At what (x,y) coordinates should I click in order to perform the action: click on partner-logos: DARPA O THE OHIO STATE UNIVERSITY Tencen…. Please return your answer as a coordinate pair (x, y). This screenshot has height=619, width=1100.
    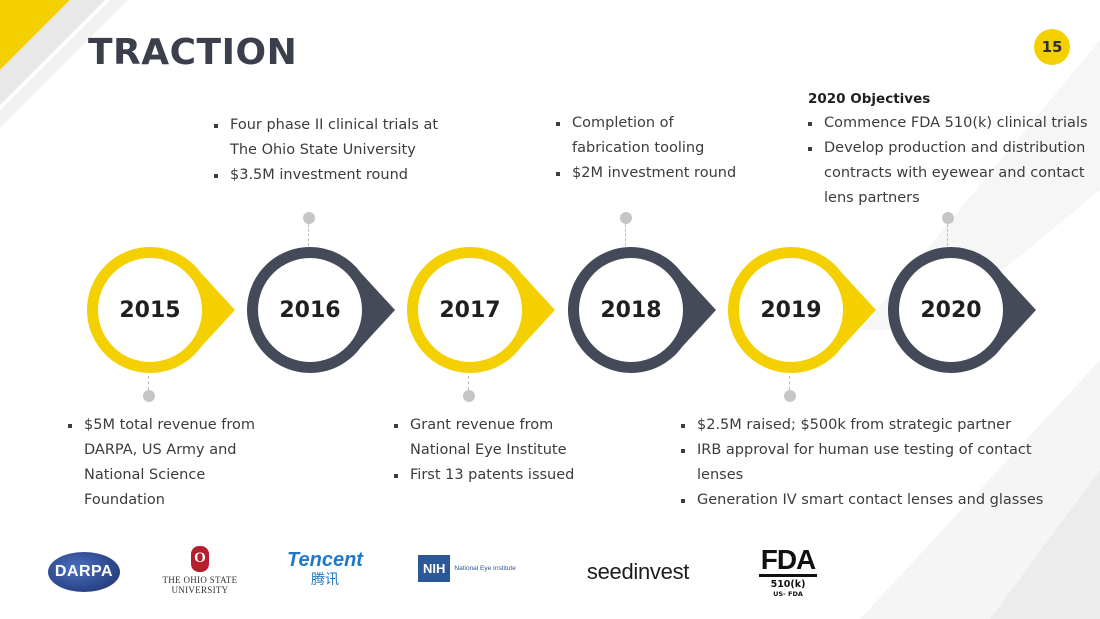
    Looking at the image, I should click on (550, 570).